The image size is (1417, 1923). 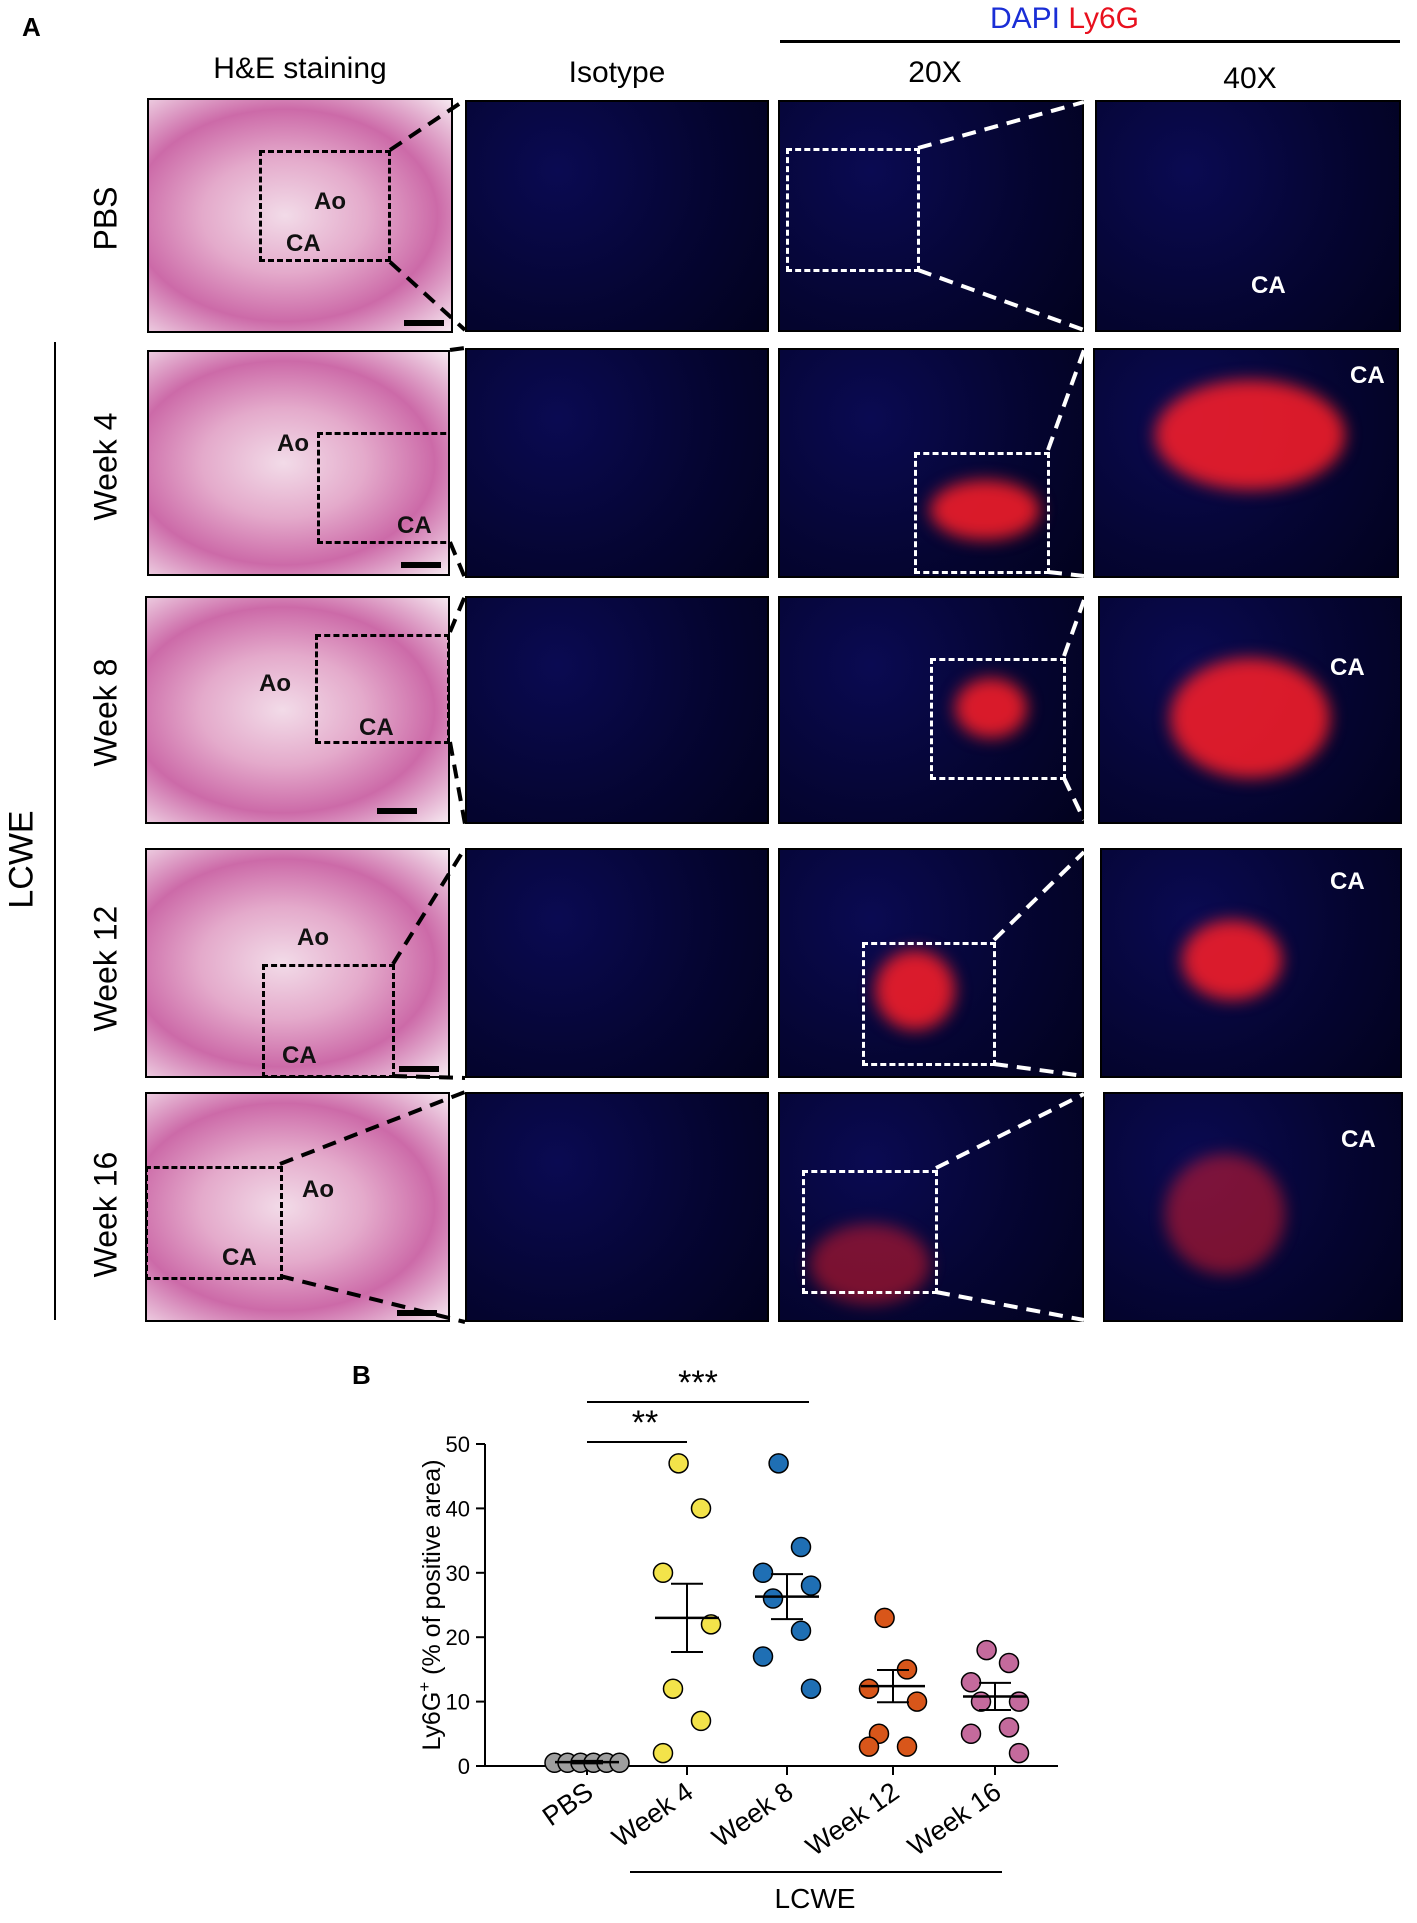 I want to click on x-tick-label-1: Week 4, so click(x=653, y=1814).